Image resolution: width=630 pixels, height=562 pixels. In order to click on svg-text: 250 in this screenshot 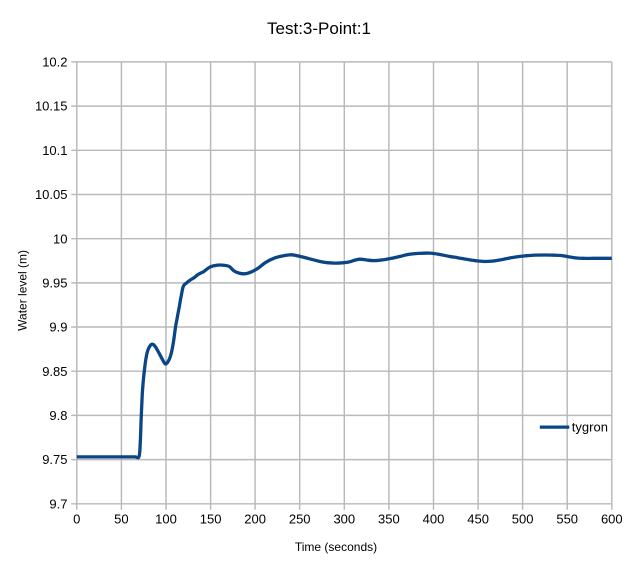, I will do `click(300, 519)`.